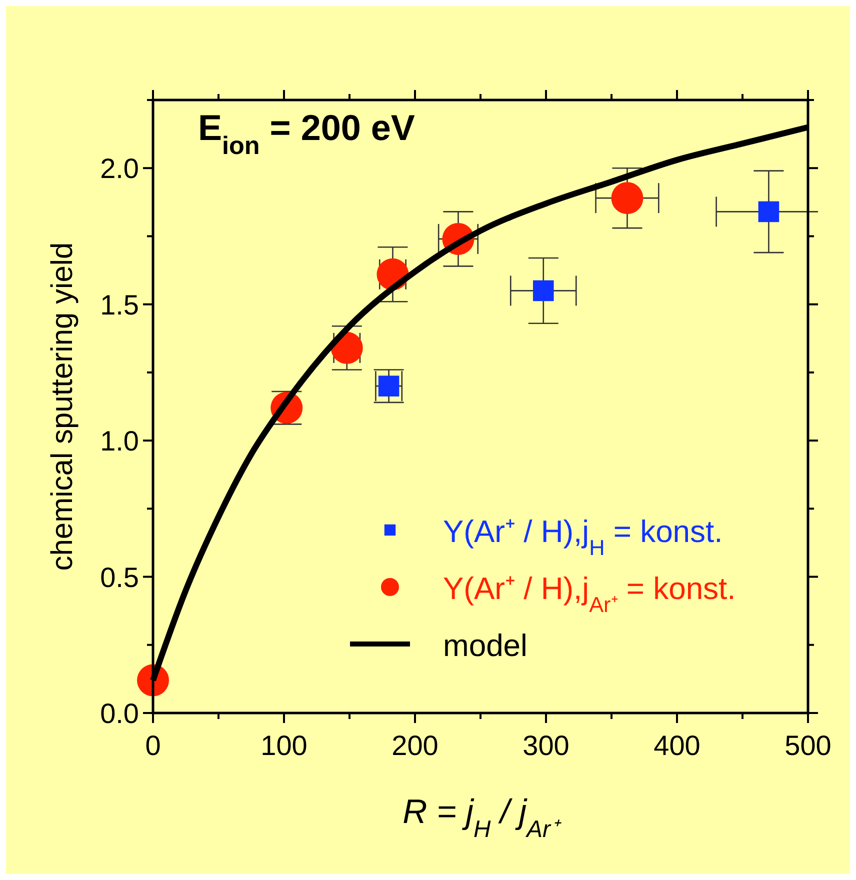 This screenshot has width=856, height=880. I want to click on y-tick-label: 1.0, so click(119, 441).